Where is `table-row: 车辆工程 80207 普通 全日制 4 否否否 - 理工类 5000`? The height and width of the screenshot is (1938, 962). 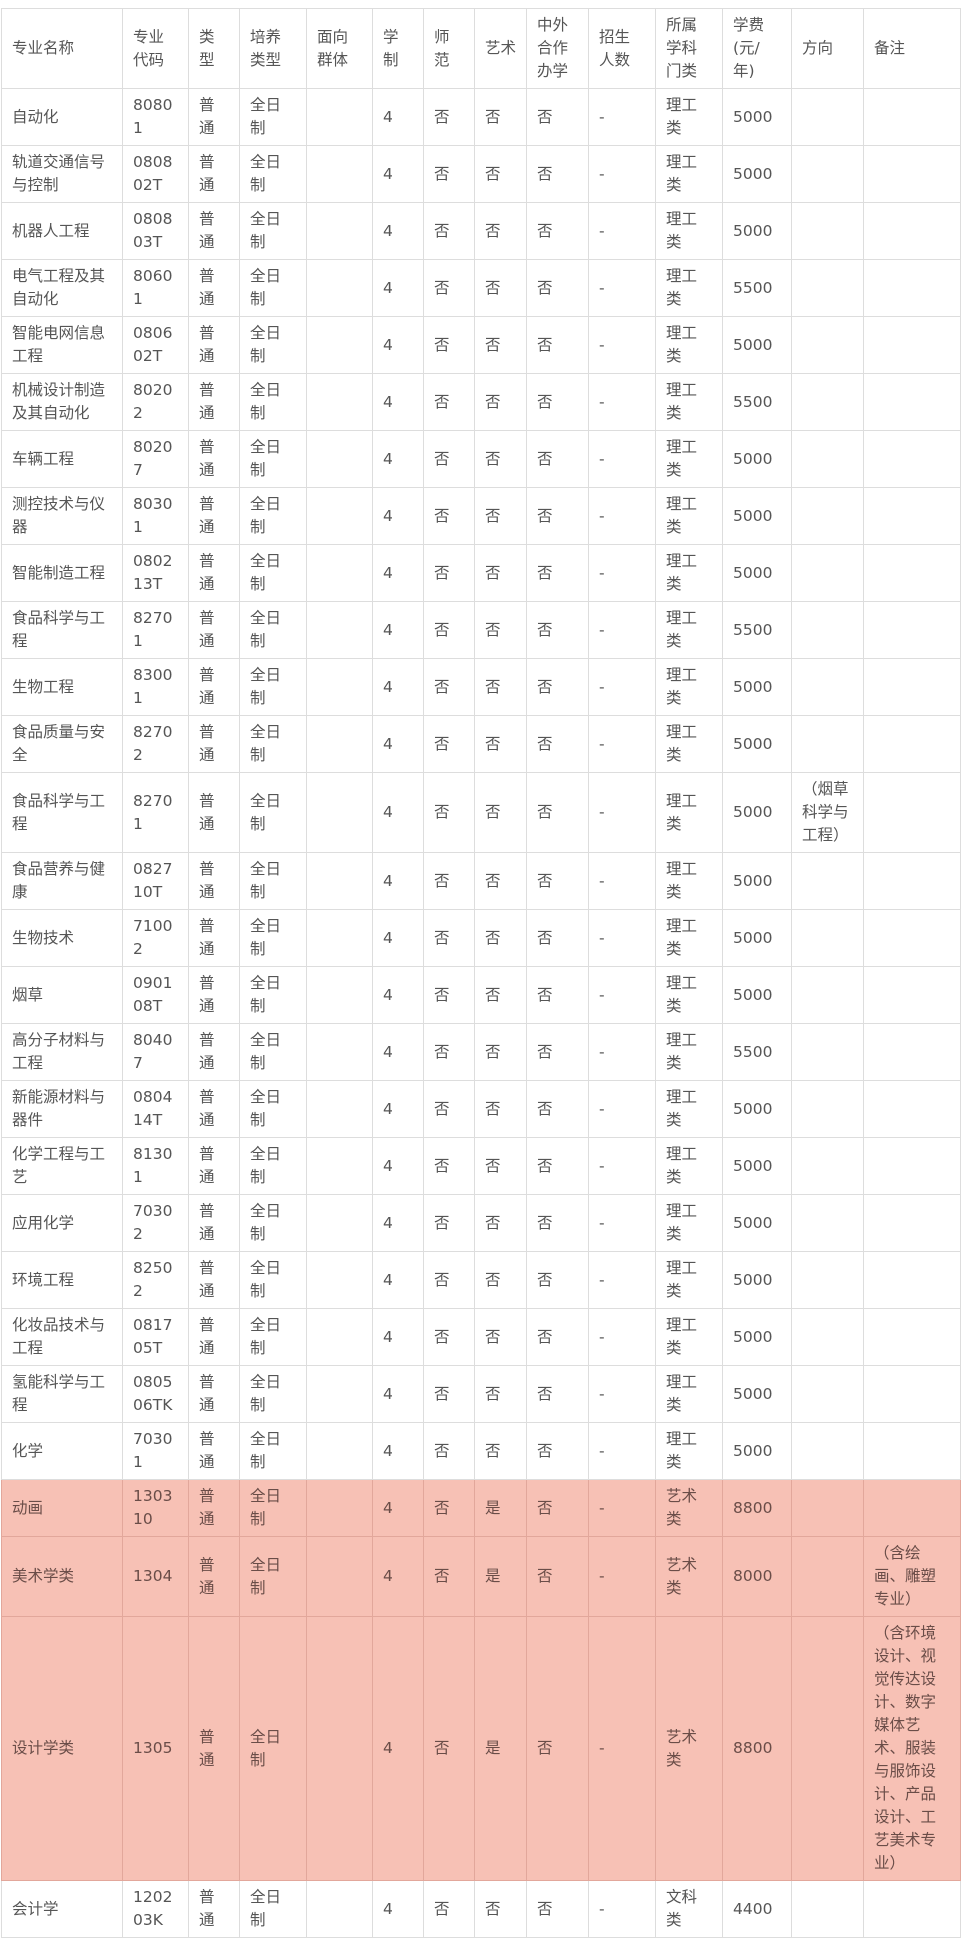 table-row: 车辆工程 80207 普通 全日制 4 否否否 - 理工类 5000 is located at coordinates (481, 459).